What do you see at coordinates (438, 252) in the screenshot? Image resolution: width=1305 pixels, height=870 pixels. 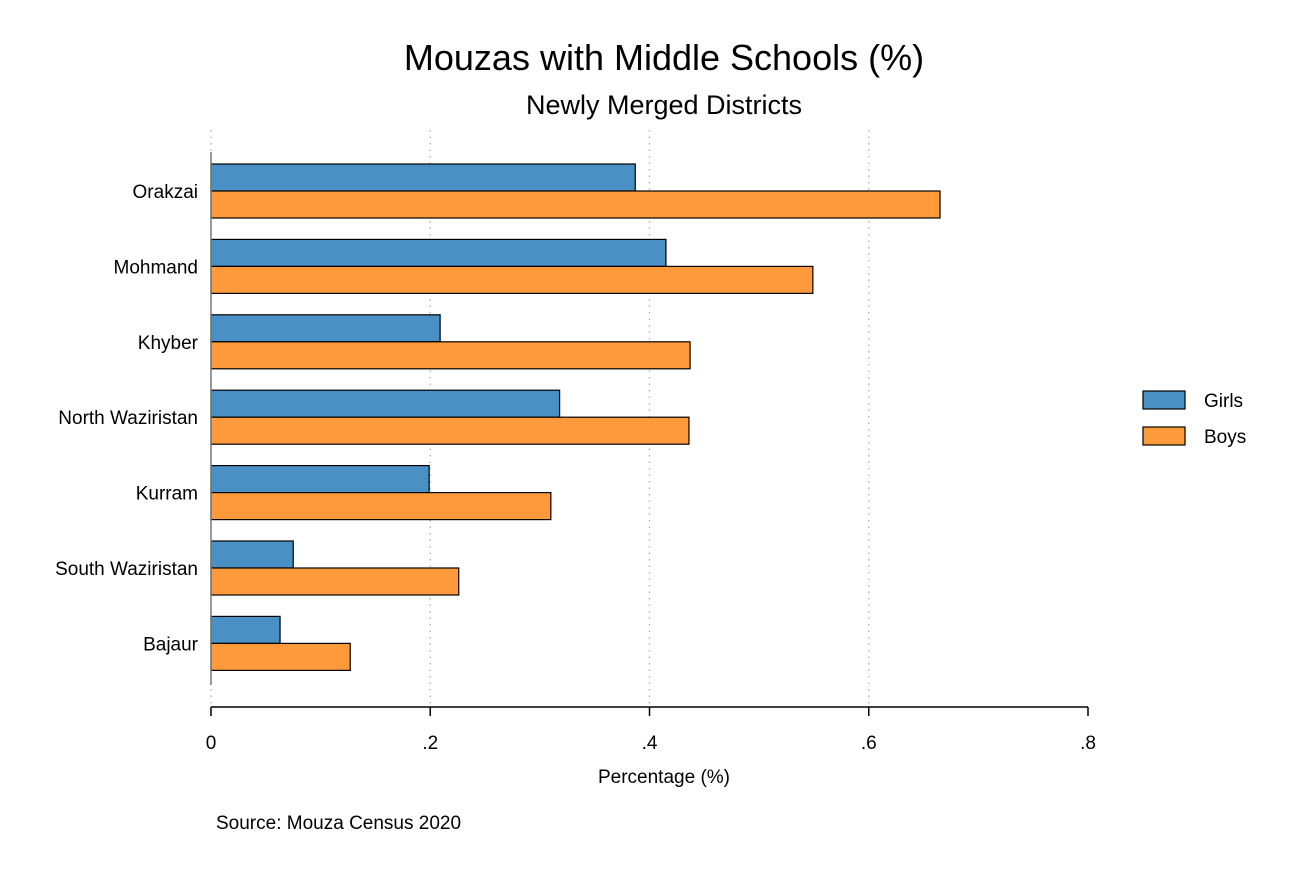 I see `bar-girls-mohmand` at bounding box center [438, 252].